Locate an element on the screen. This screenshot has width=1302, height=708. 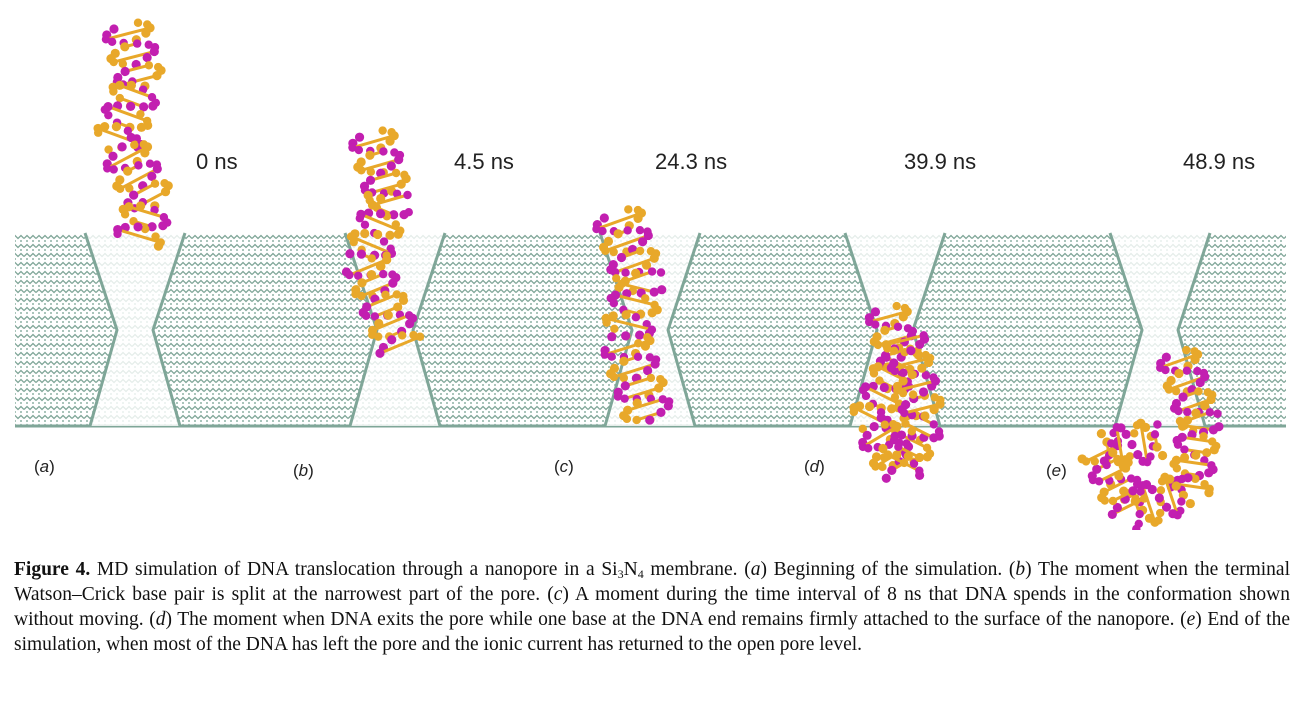
time-label-c: 24.3 ns is located at coordinates (691, 161).